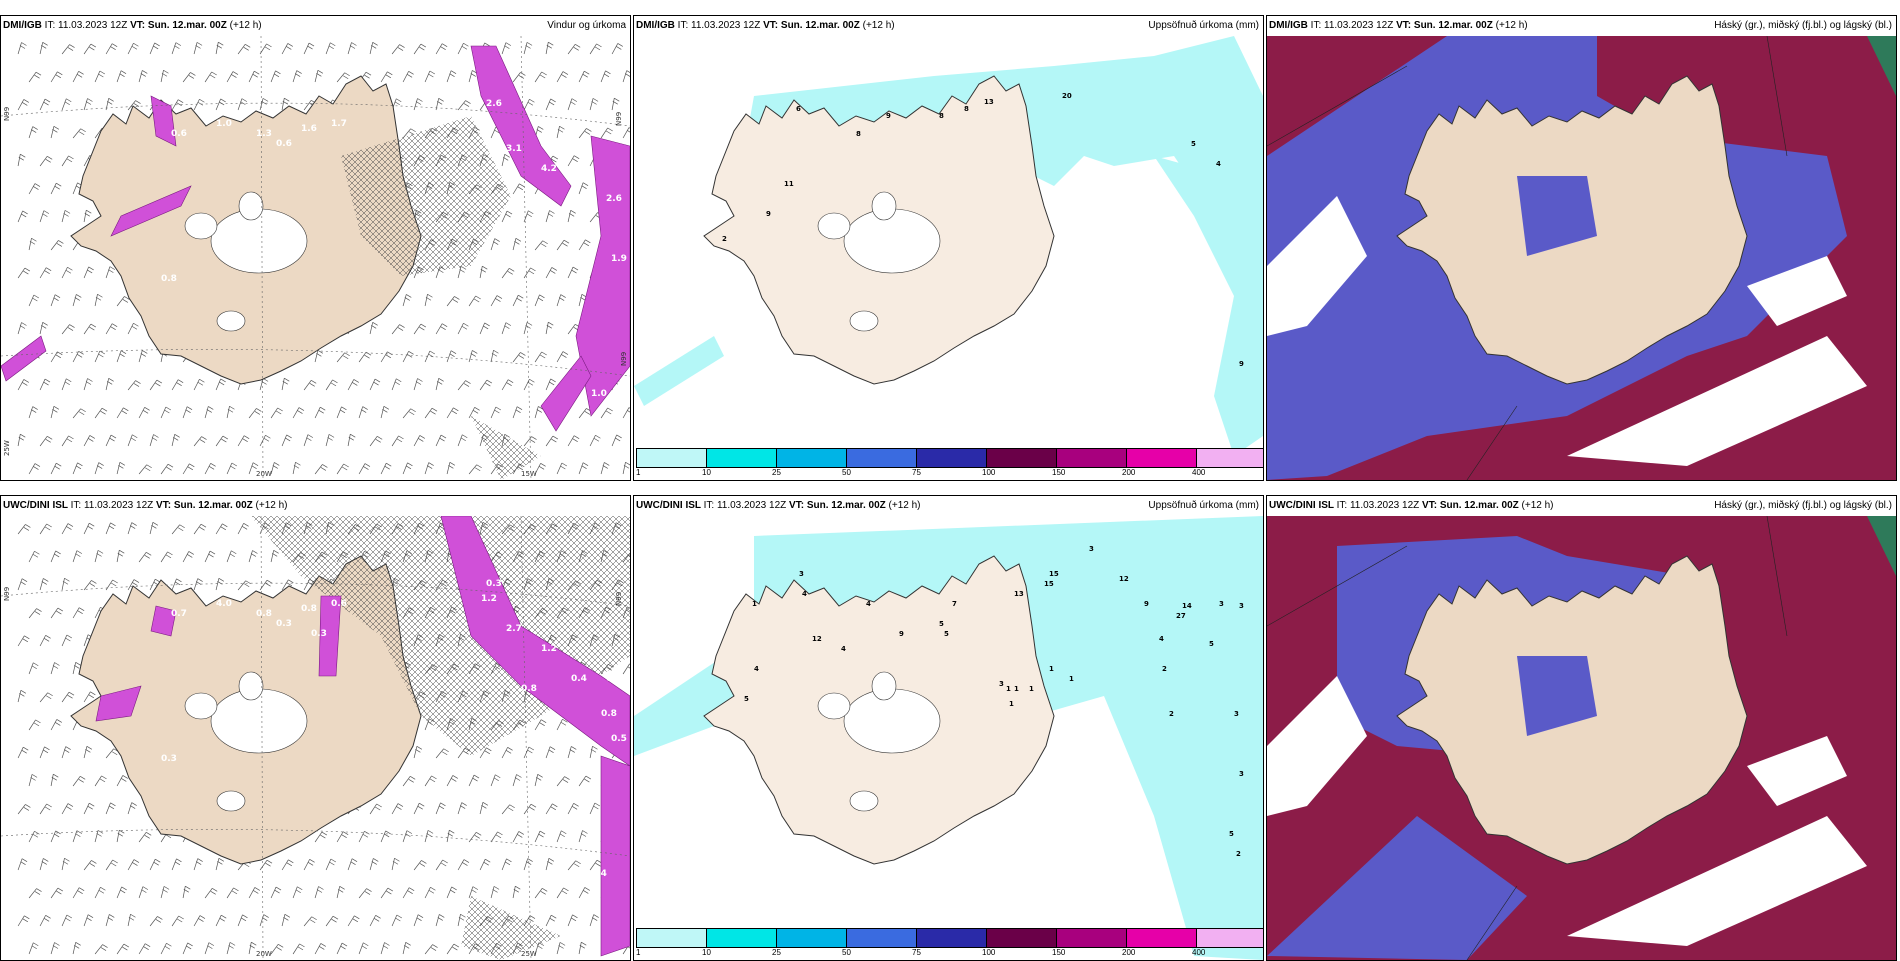  I want to click on colorbar-tick: 1, so click(638, 952).